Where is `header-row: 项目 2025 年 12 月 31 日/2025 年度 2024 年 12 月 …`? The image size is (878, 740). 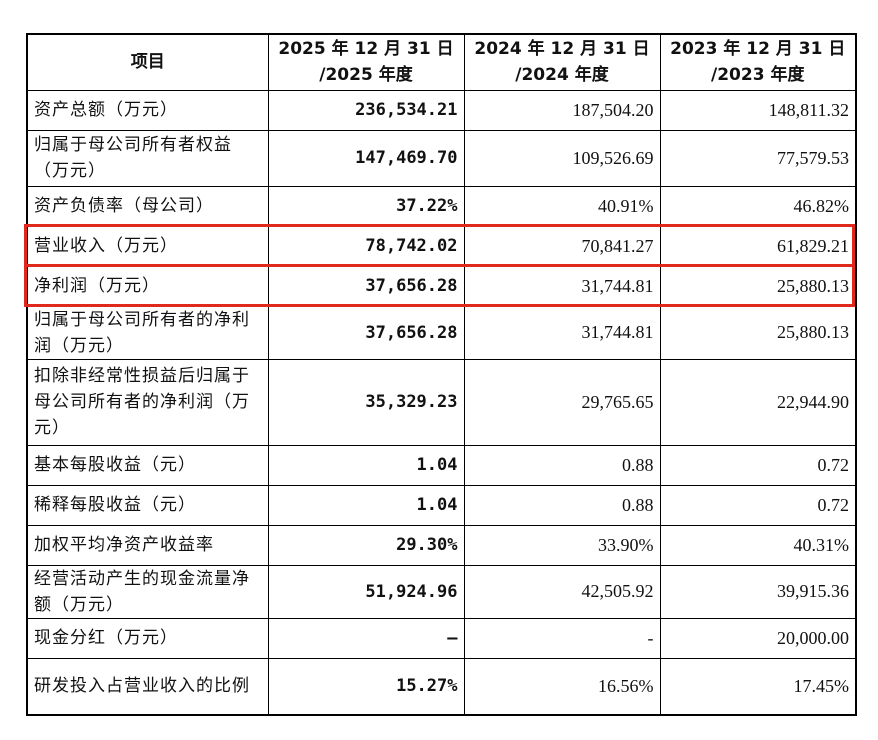 header-row: 项目 2025 年 12 月 31 日/2025 年度 2024 年 12 月 … is located at coordinates (441, 62).